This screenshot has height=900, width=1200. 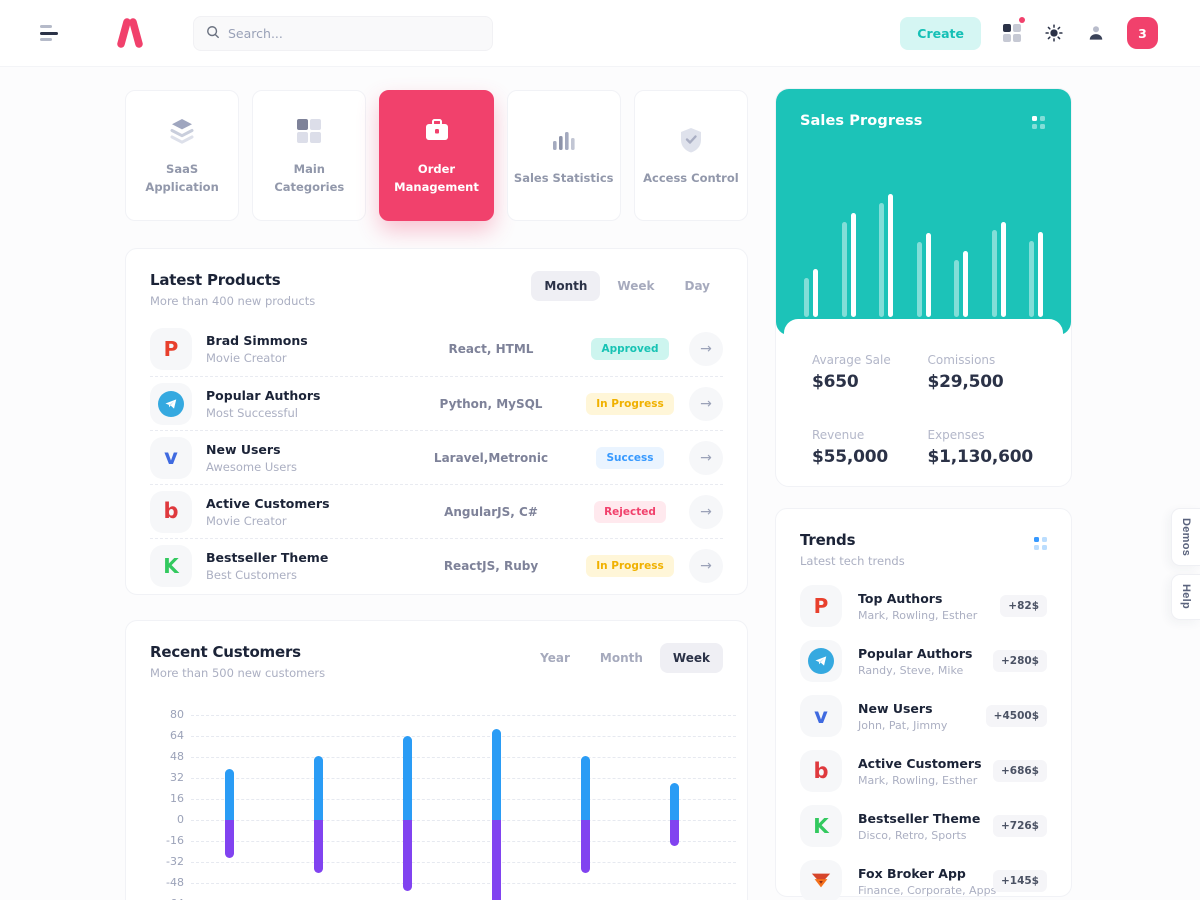 What do you see at coordinates (246, 358) in the screenshot?
I see `product-role: Movie Creator` at bounding box center [246, 358].